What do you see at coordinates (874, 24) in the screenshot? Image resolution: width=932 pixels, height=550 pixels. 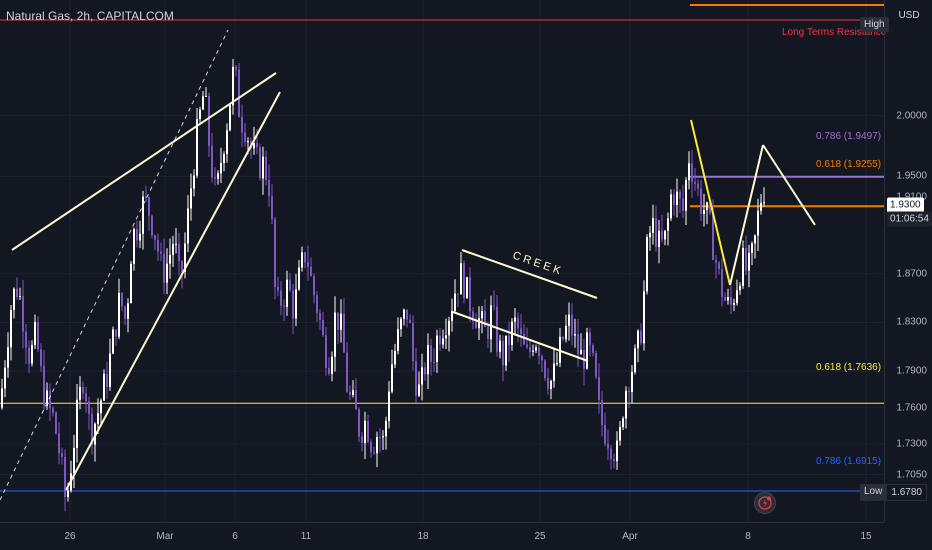 I see `high-marker: High` at bounding box center [874, 24].